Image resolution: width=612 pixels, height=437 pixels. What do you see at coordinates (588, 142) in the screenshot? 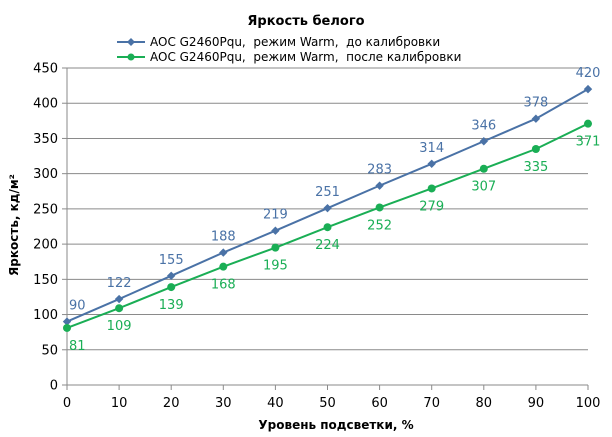
I see `data-label-after: 371` at bounding box center [588, 142].